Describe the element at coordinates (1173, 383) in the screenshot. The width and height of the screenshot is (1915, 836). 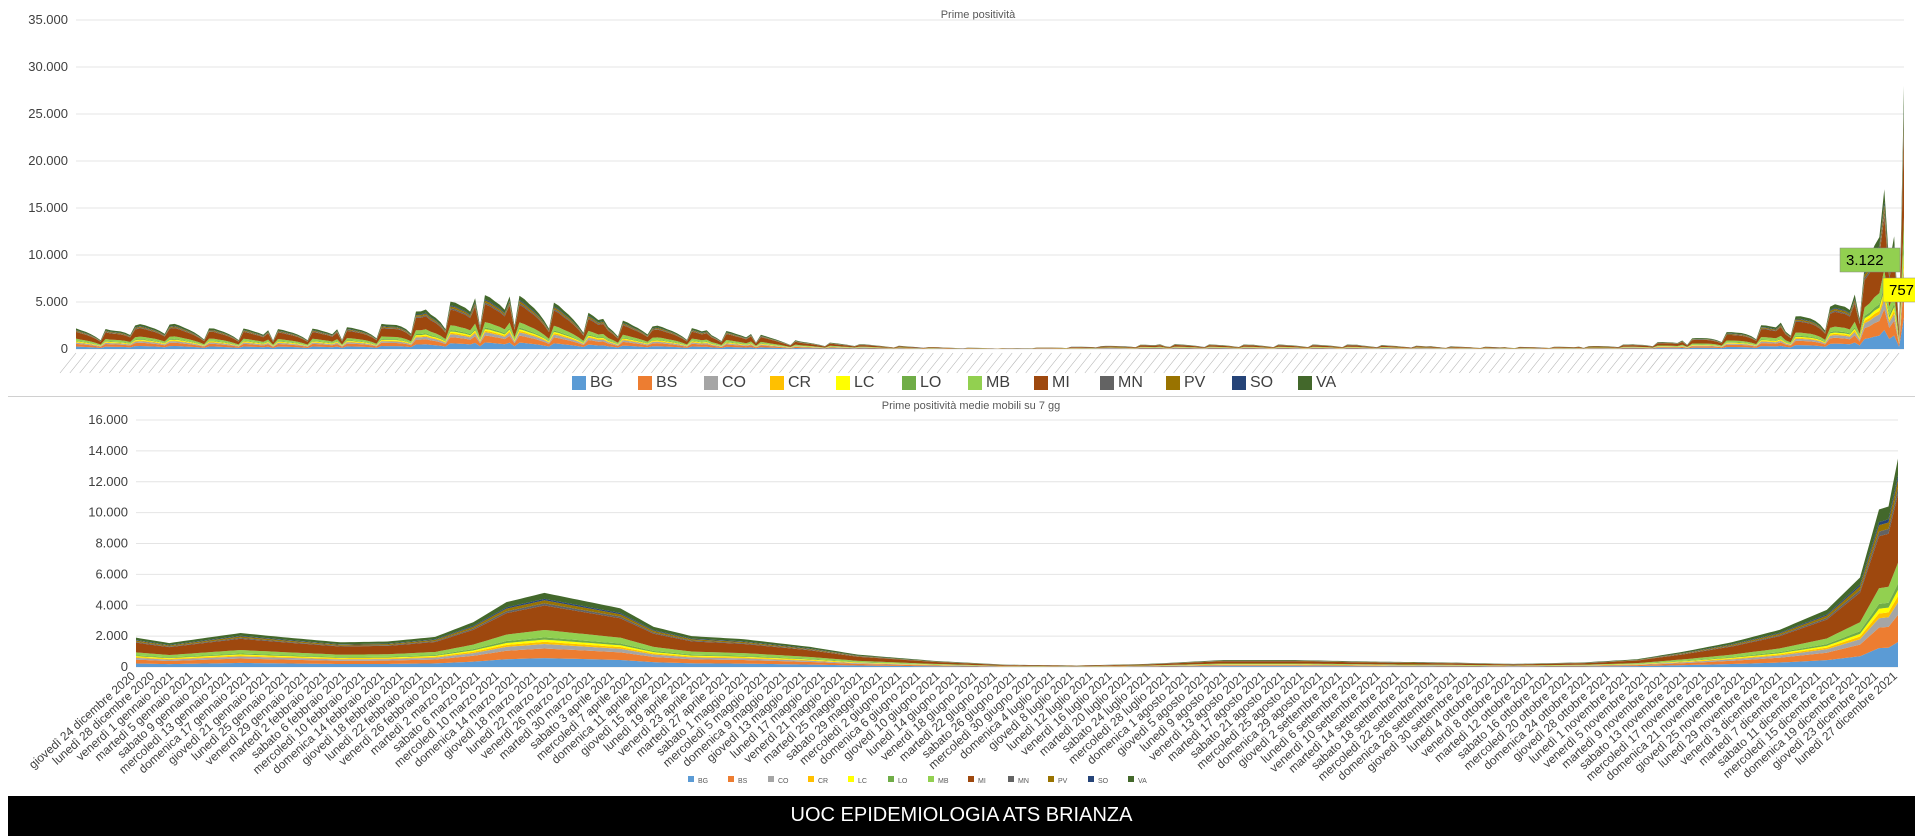
I see `legend-swatch-pv` at that location.